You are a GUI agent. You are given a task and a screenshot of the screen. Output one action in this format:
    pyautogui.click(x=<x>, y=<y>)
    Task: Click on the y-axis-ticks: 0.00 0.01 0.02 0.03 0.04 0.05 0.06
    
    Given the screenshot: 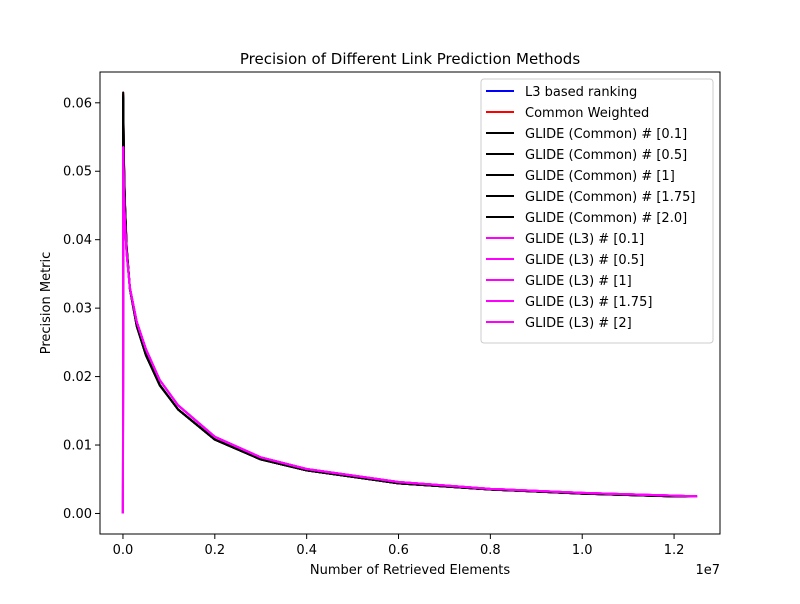 What is the action you would take?
    pyautogui.click(x=81, y=309)
    